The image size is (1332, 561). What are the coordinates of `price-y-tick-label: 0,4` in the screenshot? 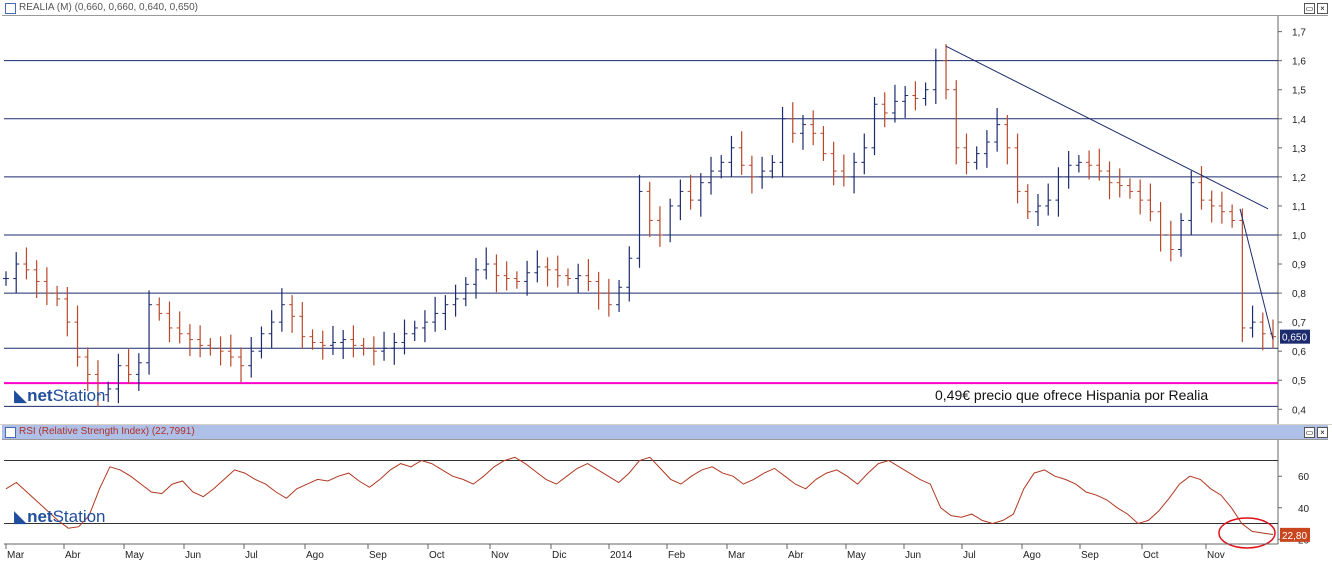 It's located at (1299, 410).